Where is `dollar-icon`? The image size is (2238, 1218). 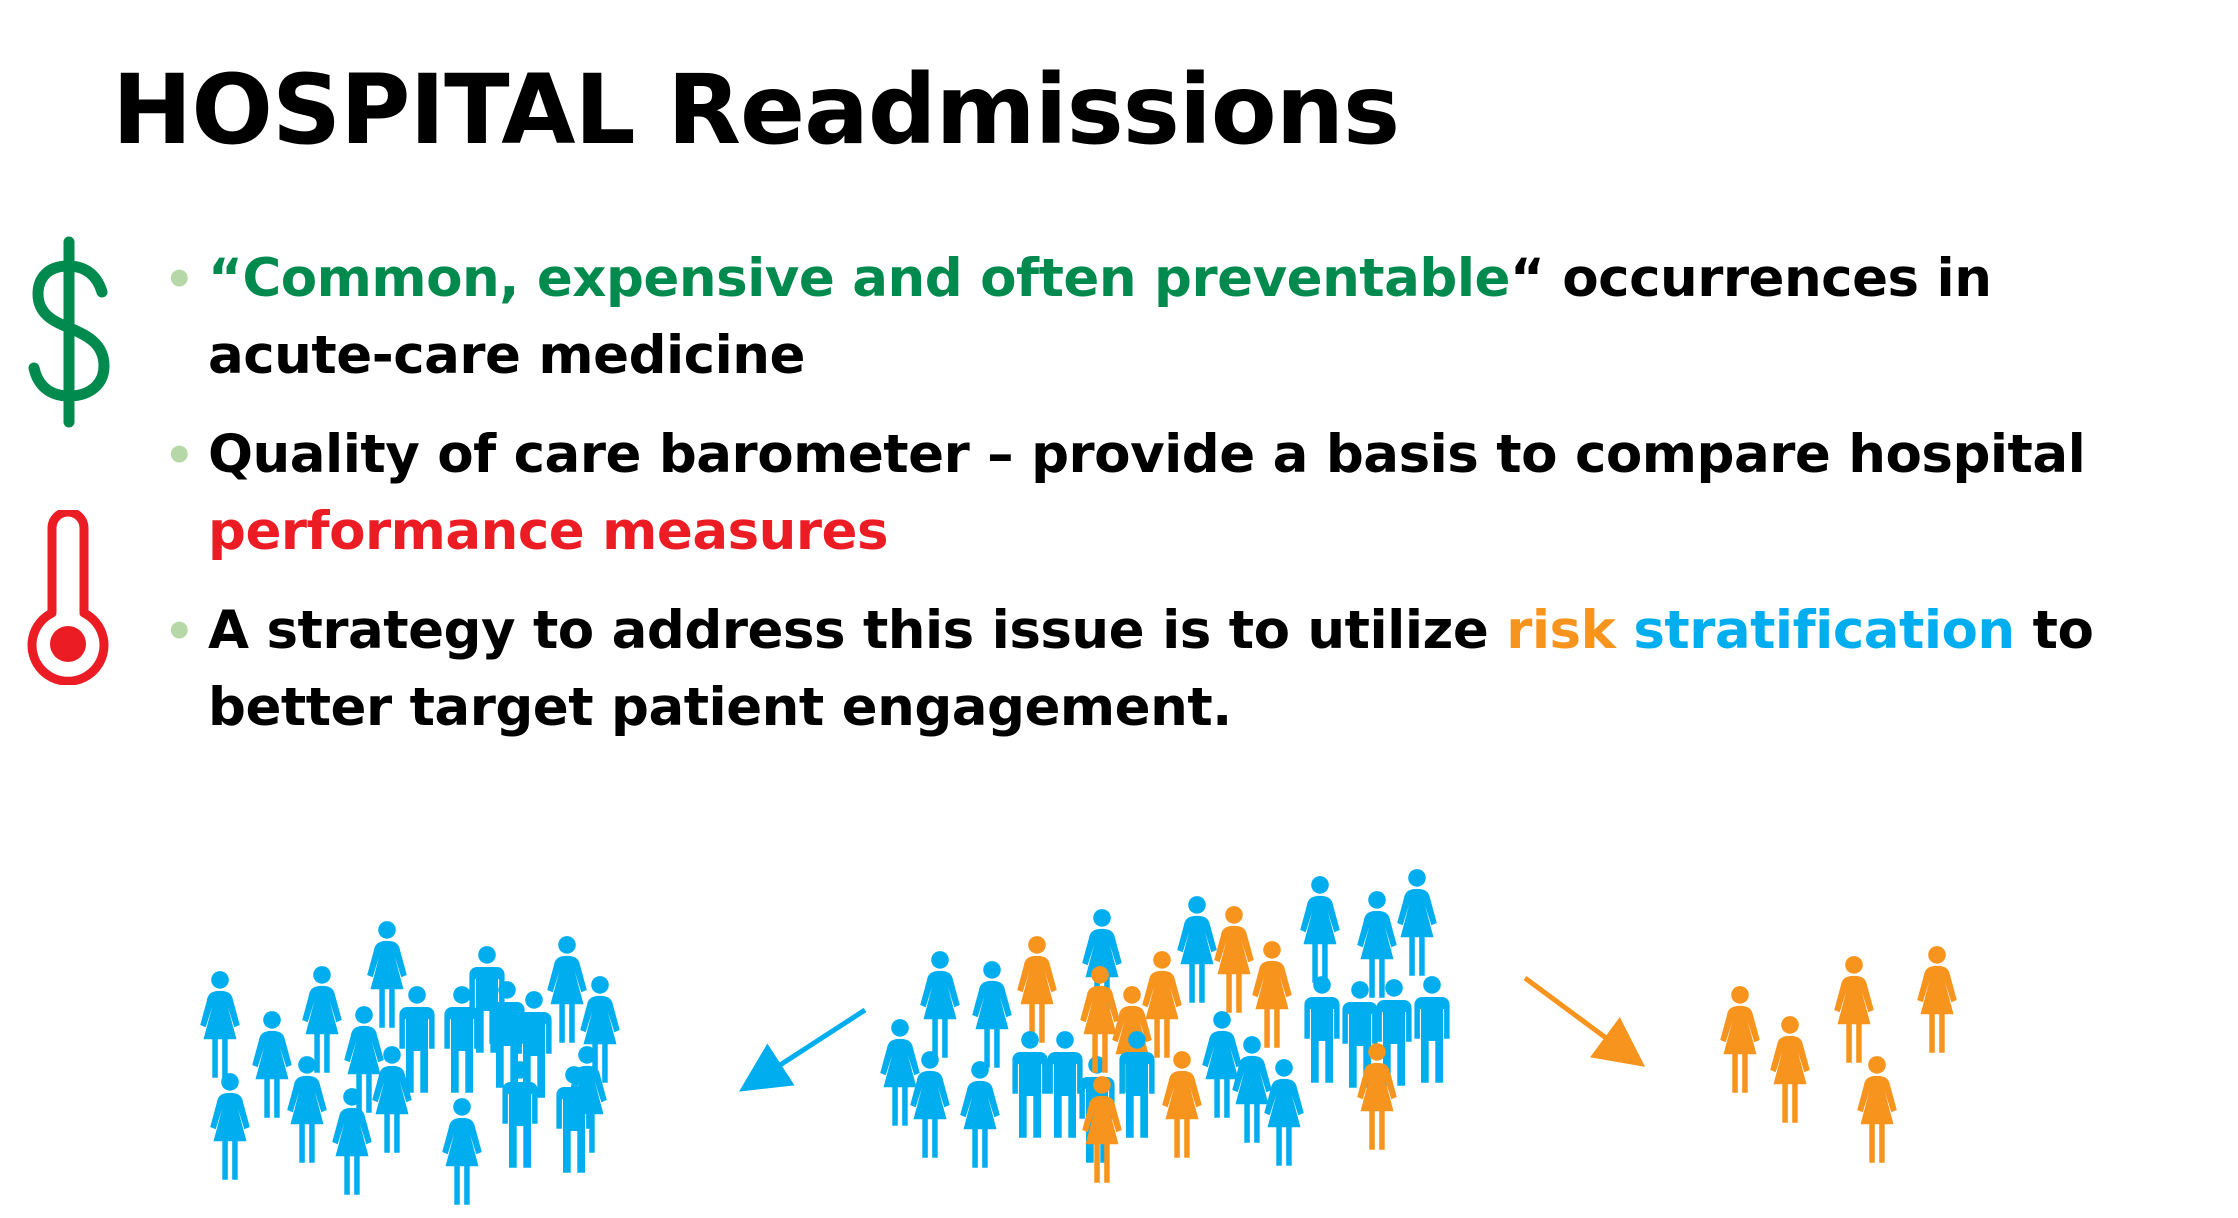 dollar-icon is located at coordinates (69, 332).